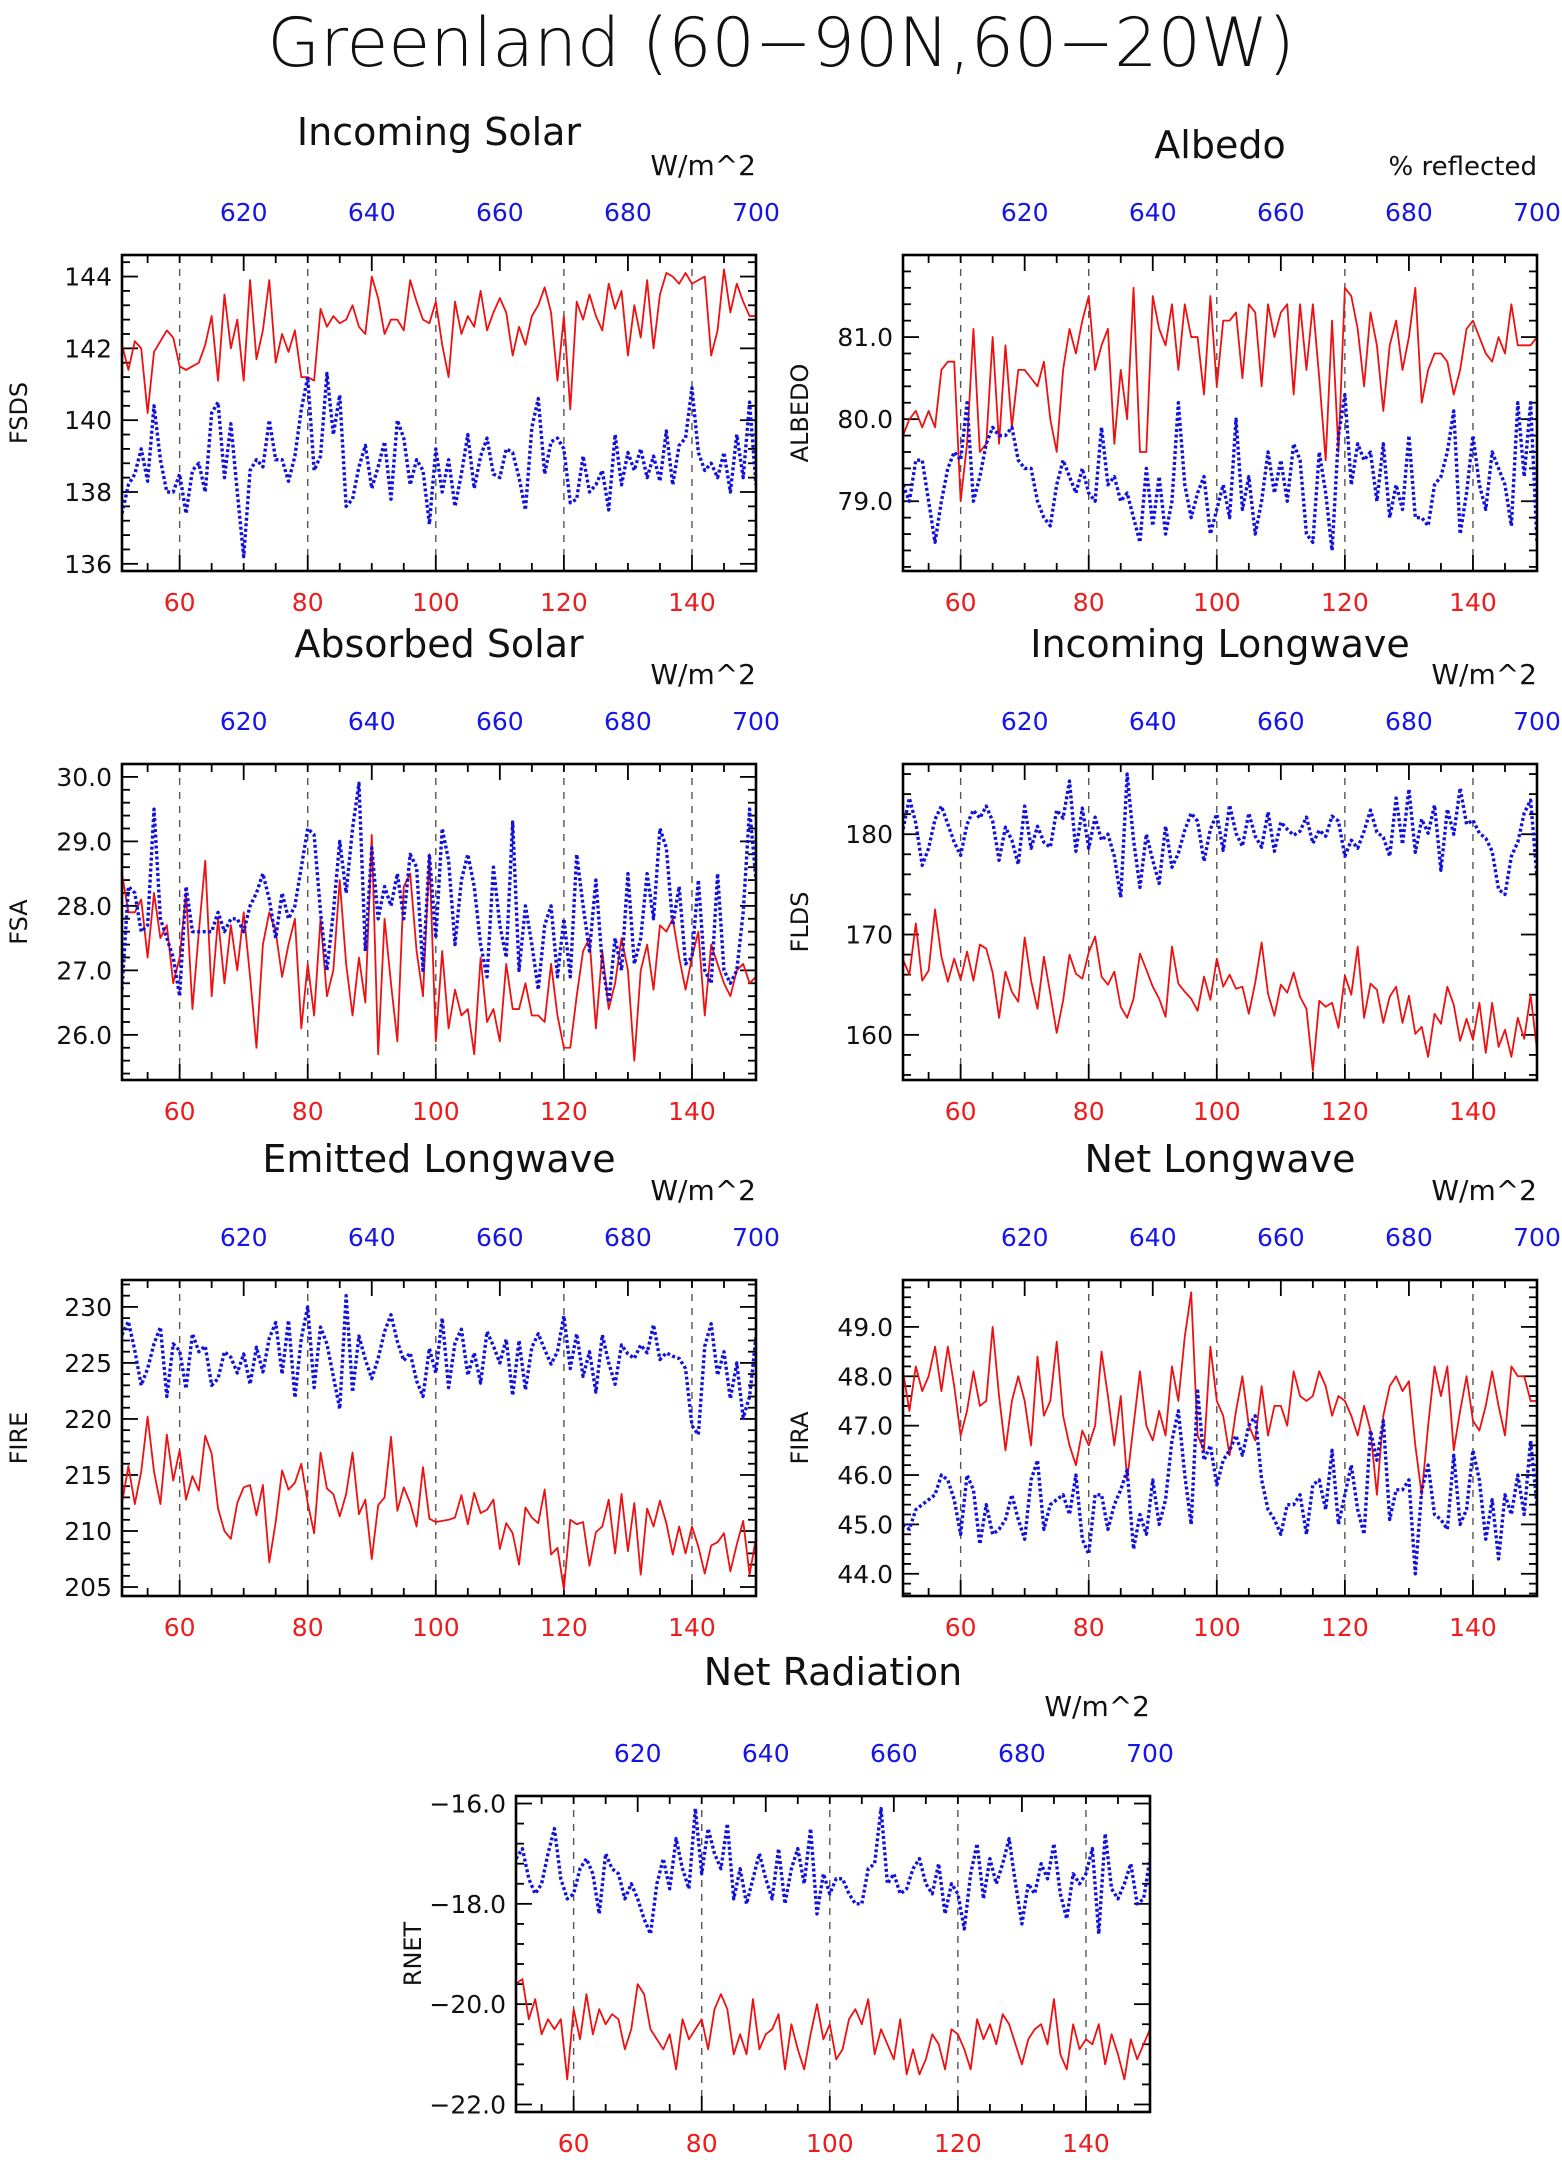 This screenshot has height=2160, width=1562. What do you see at coordinates (703, 165) in the screenshot?
I see `units-label: W/m^2` at bounding box center [703, 165].